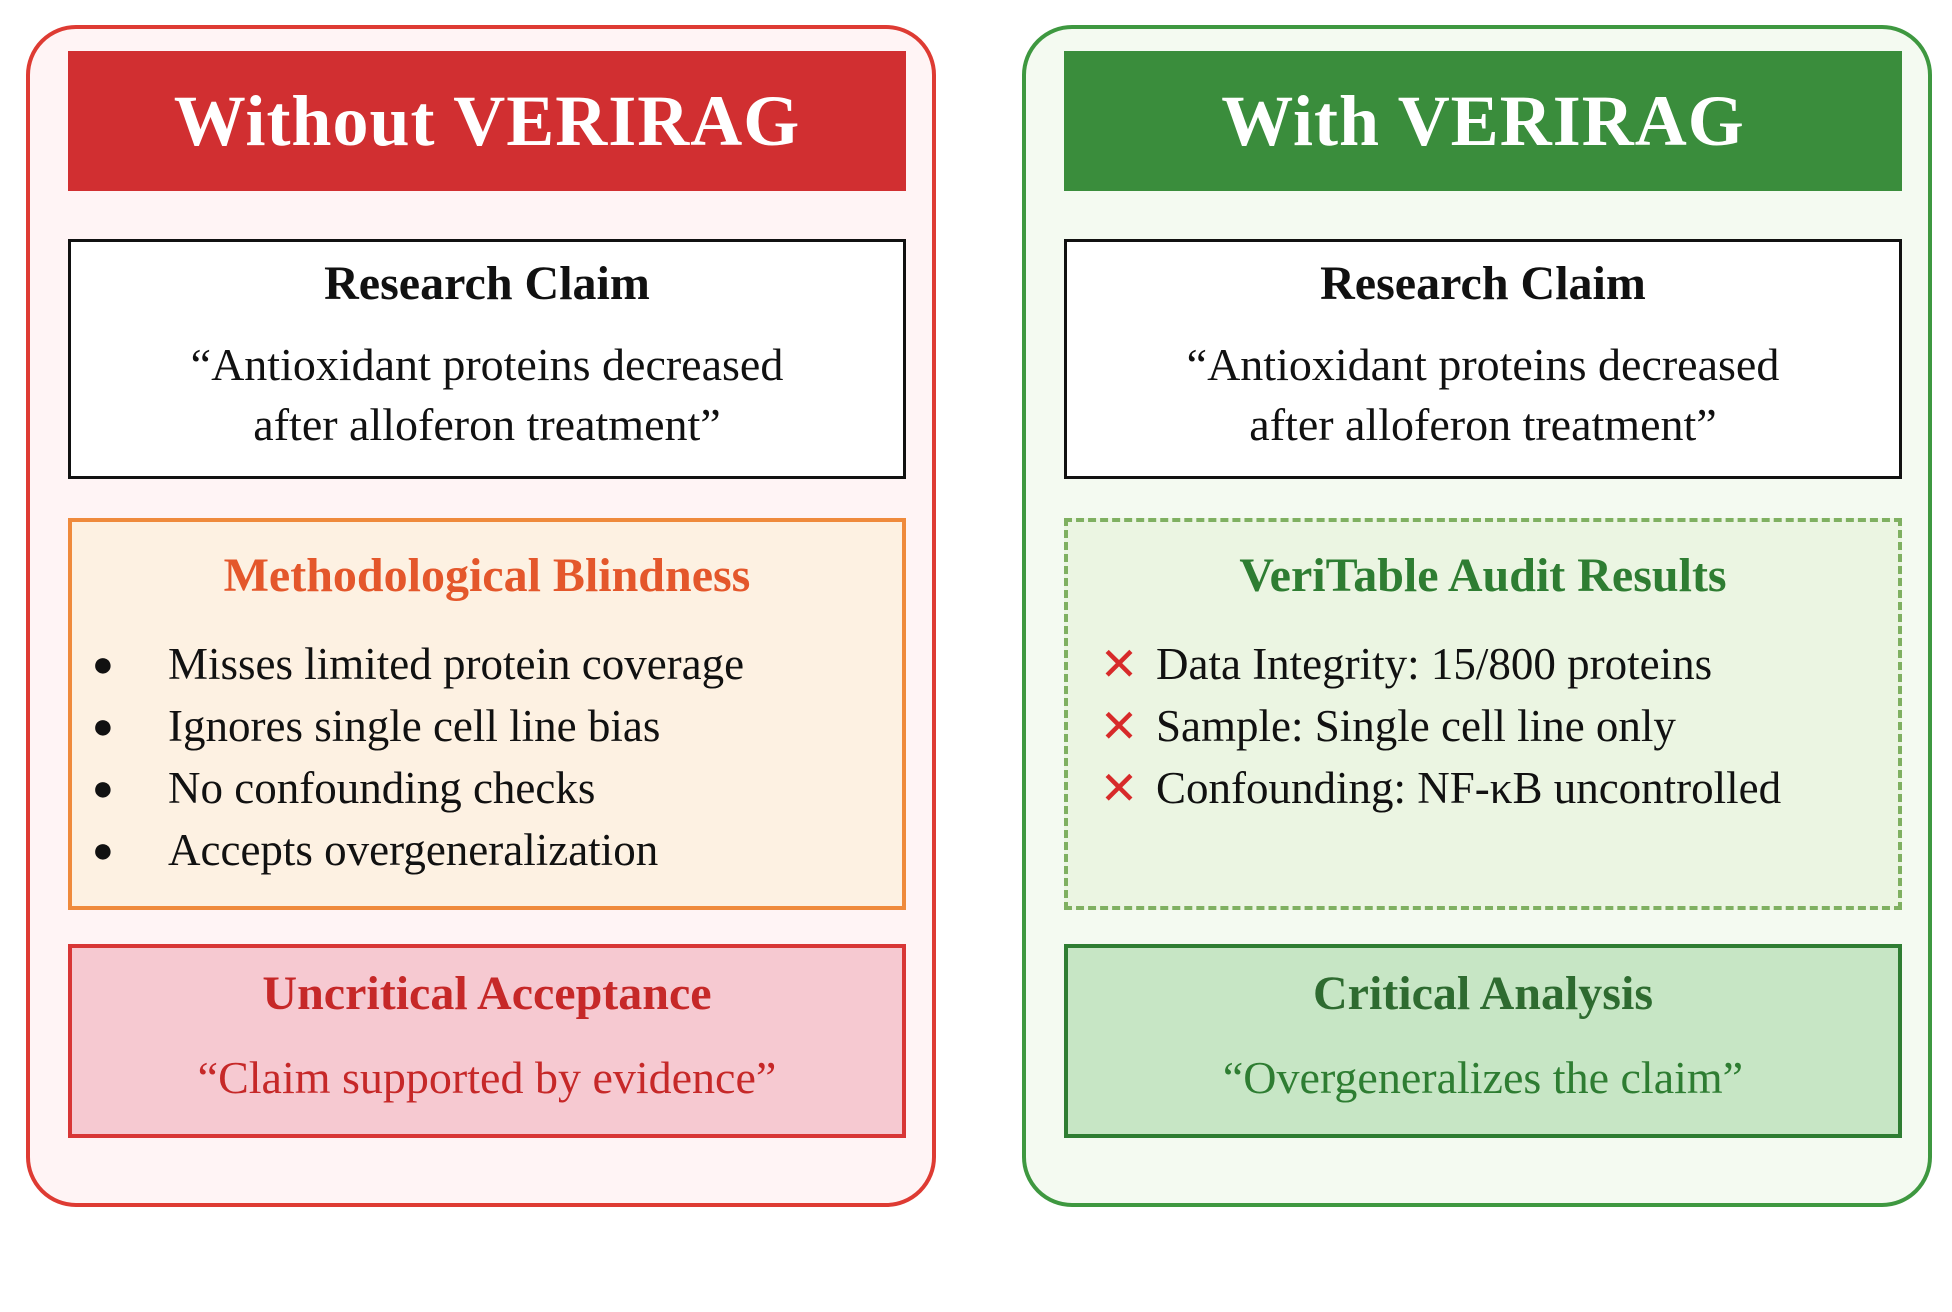 This screenshot has width=1952, height=1312. I want to click on right-claim-line-1: “Antioxidant proteins decreased, so click(1483, 364).